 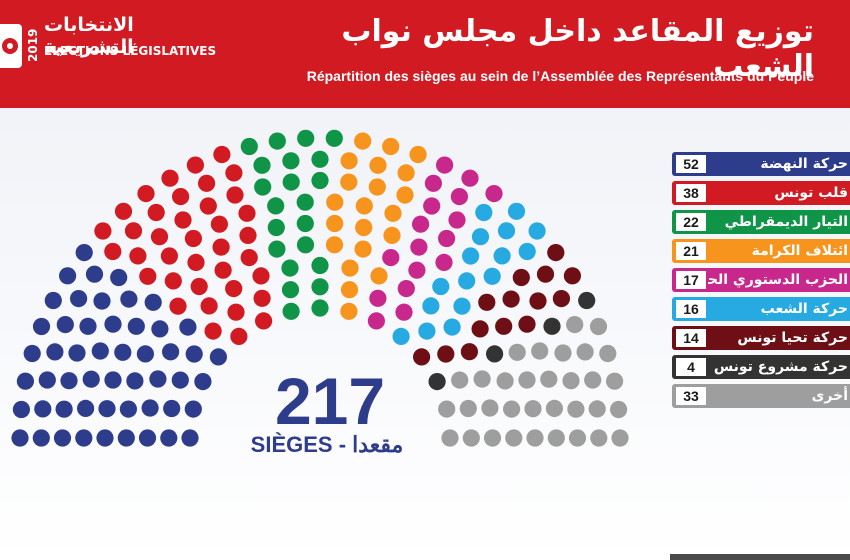 What do you see at coordinates (778, 280) in the screenshot?
I see `legend-party-name: الحزب الدستوري الحر` at bounding box center [778, 280].